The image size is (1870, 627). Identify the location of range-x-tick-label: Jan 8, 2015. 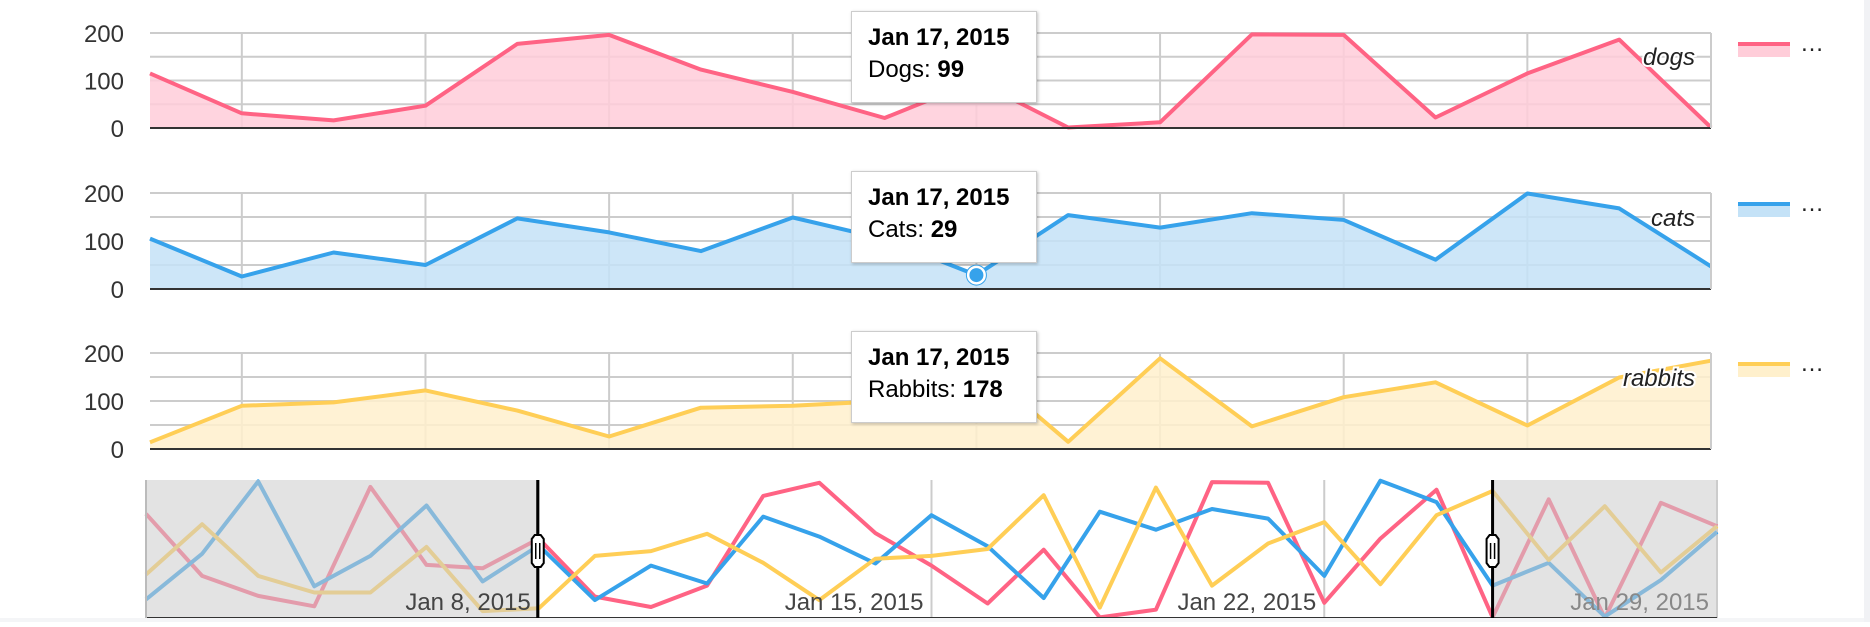
(467, 602).